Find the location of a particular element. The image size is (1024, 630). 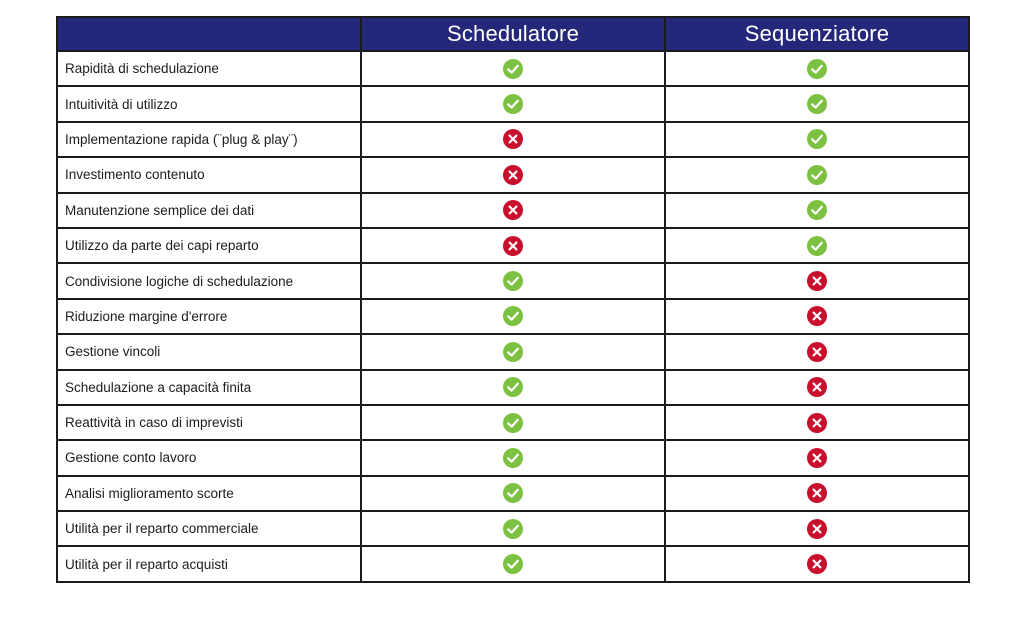

feature-label: Investimento contenuto is located at coordinates (209, 175).